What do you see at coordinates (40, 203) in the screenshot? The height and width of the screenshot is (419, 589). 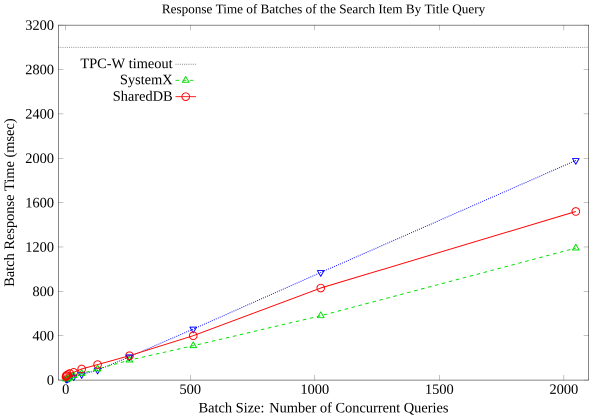 I see `y-tick-label: 1600` at bounding box center [40, 203].